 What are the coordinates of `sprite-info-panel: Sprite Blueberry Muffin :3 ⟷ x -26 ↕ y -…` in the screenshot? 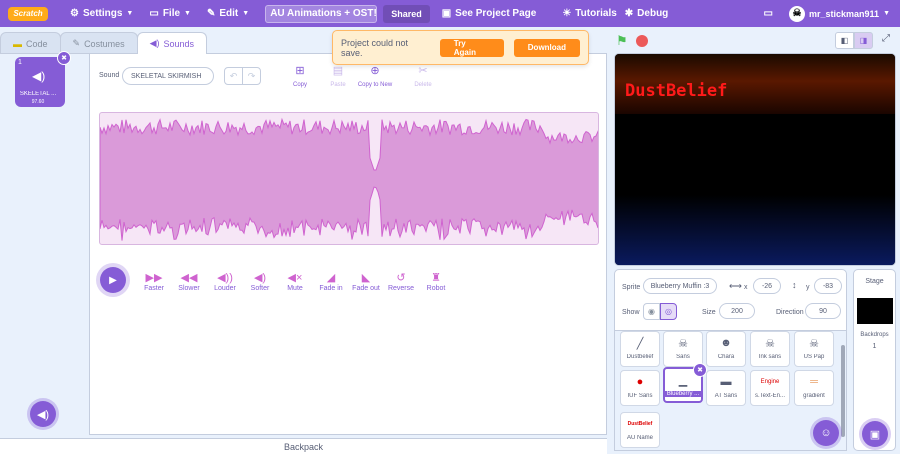 It's located at (730, 300).